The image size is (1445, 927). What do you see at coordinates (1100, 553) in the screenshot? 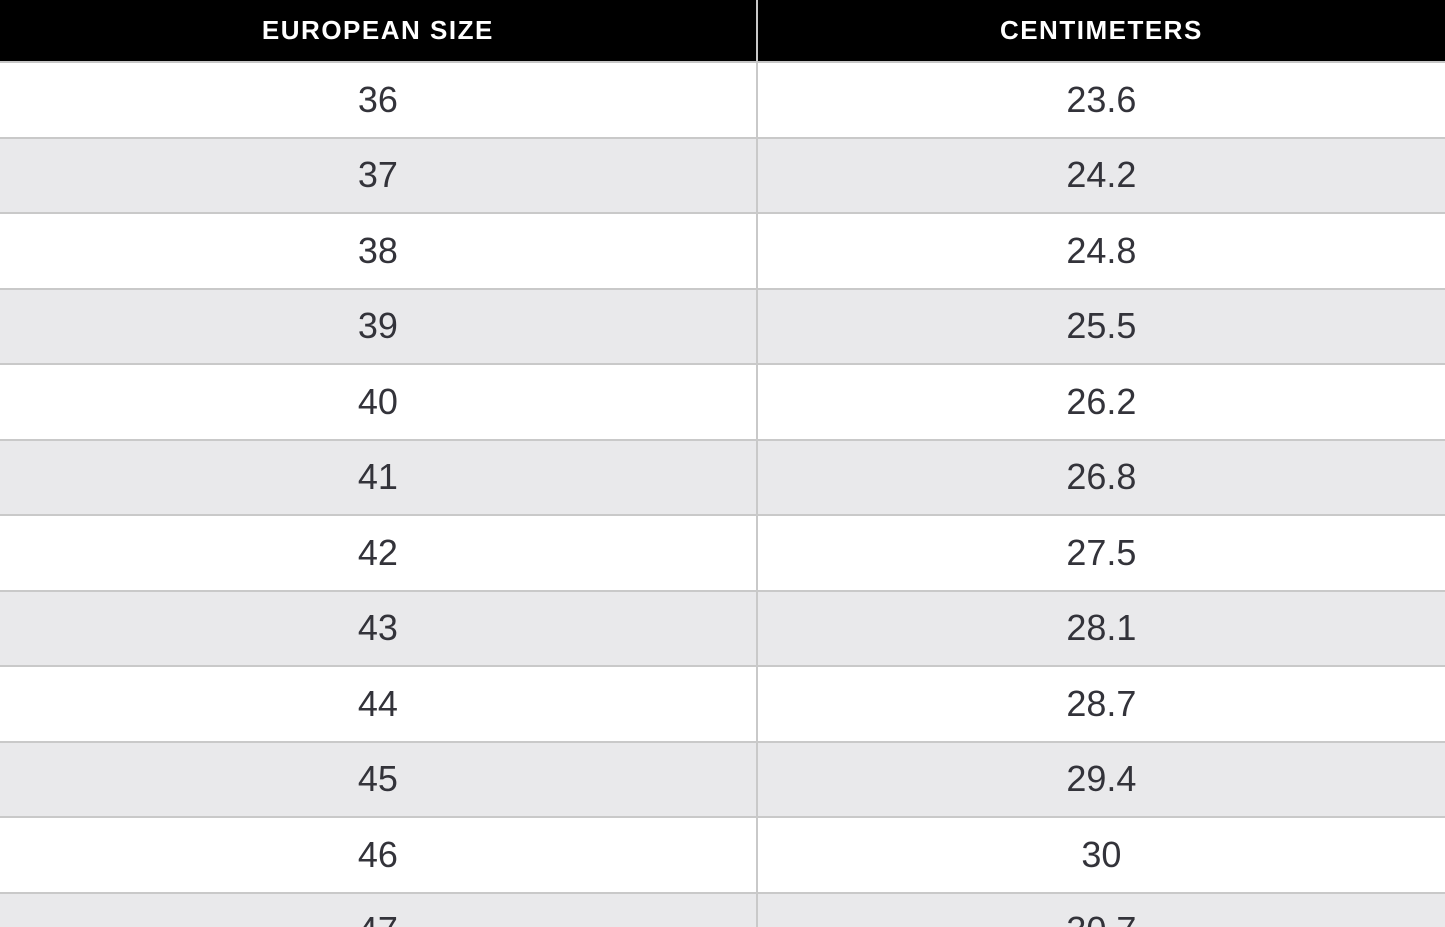
I see `cm-cell: 27.5` at bounding box center [1100, 553].